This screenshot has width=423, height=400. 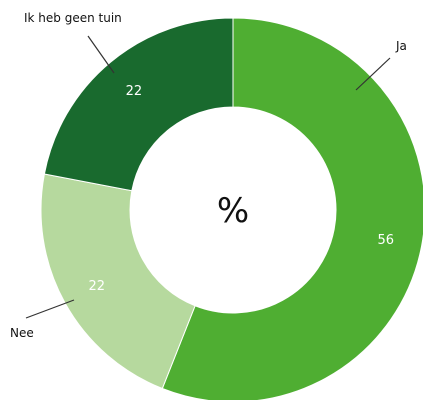 What do you see at coordinates (22, 333) in the screenshot?
I see `slice-category-label: Nee` at bounding box center [22, 333].